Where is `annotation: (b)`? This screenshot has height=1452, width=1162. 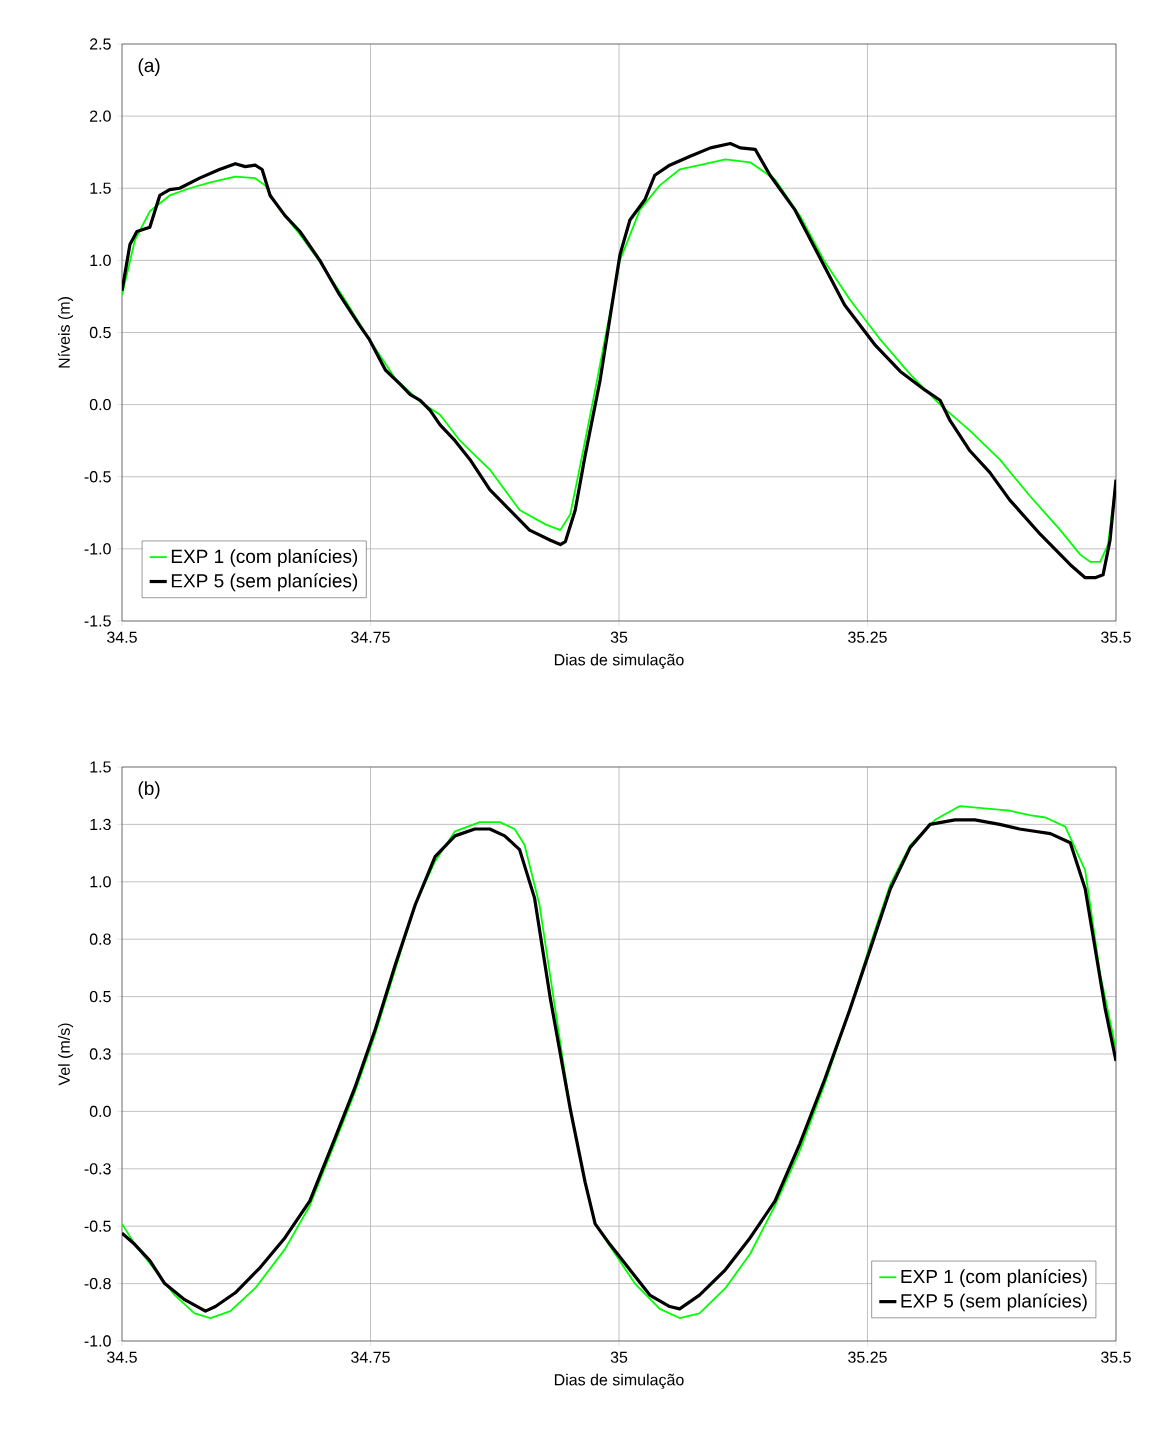 annotation: (b) is located at coordinates (149, 790).